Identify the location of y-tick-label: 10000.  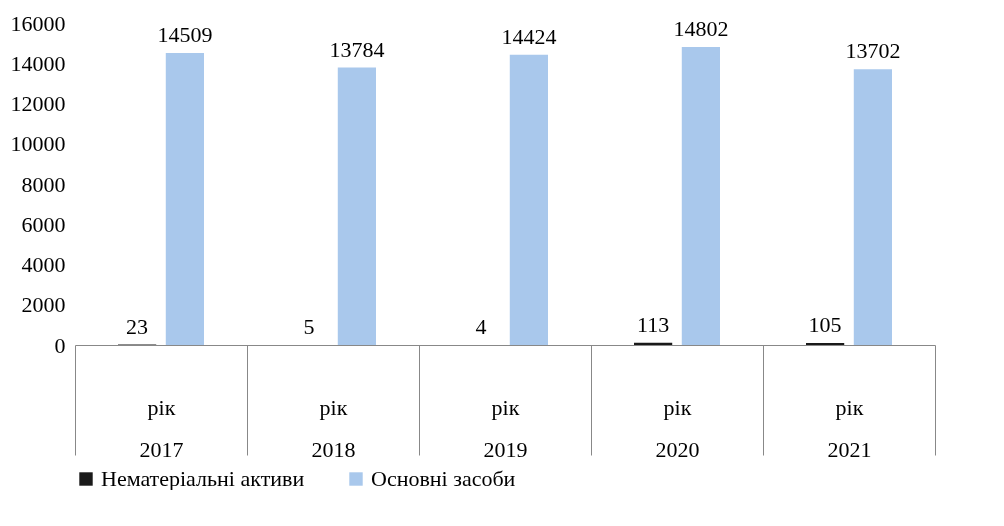
(38, 144).